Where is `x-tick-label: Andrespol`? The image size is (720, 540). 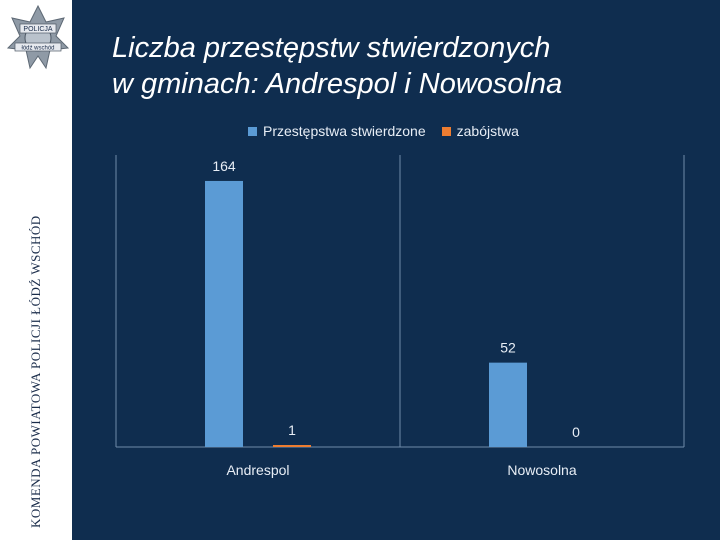
x-tick-label: Andrespol is located at coordinates (257, 470).